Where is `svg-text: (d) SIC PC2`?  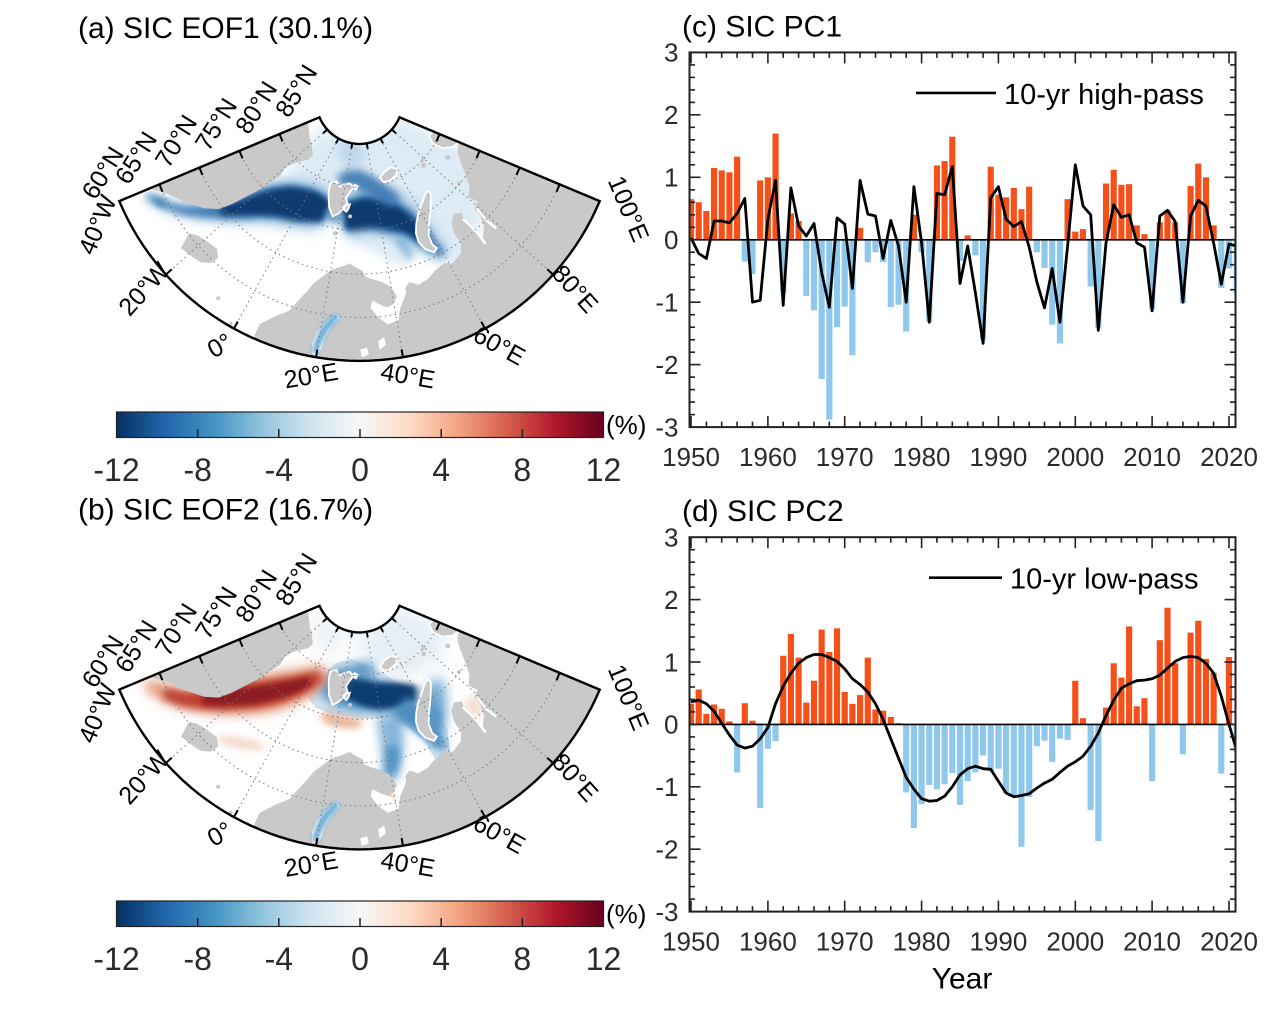 svg-text: (d) SIC PC2 is located at coordinates (763, 511).